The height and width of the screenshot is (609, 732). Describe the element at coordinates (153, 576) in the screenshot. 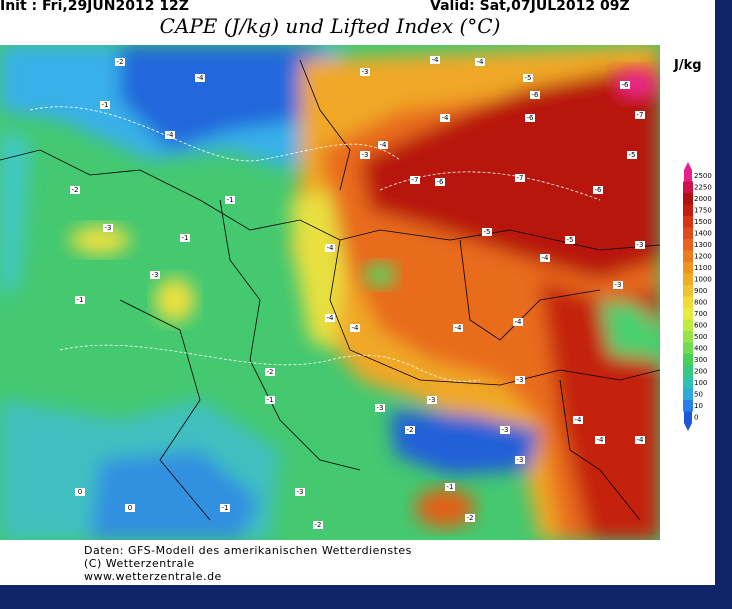

I see `footer-line: www.wetterzentrale.de` at that location.